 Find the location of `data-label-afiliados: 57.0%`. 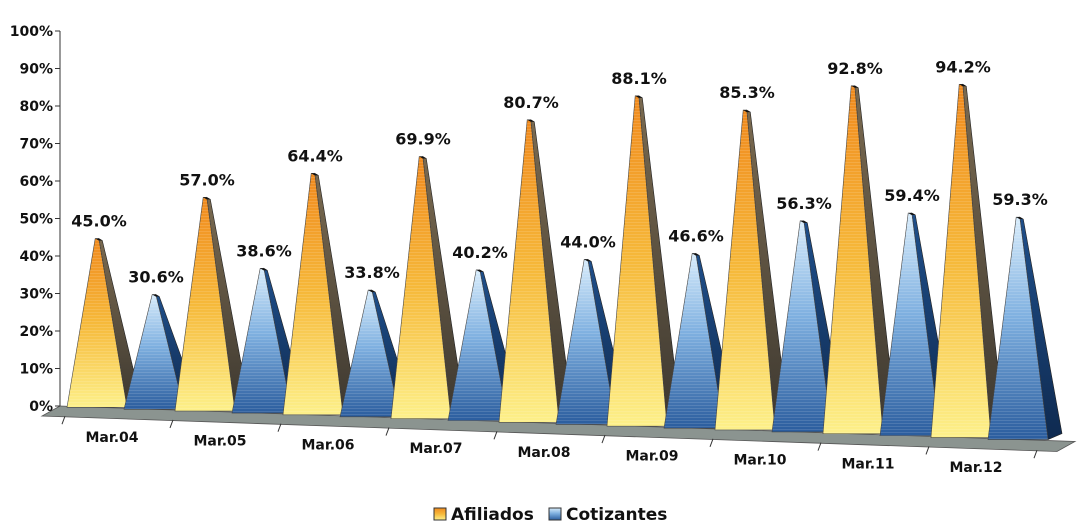

data-label-afiliados: 57.0% is located at coordinates (207, 179).